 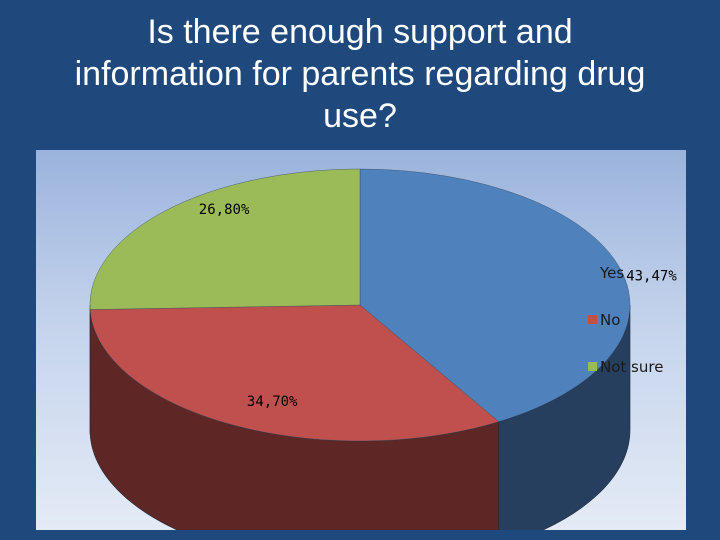 What do you see at coordinates (225, 239) in the screenshot?
I see `pie-slice-not-sure` at bounding box center [225, 239].